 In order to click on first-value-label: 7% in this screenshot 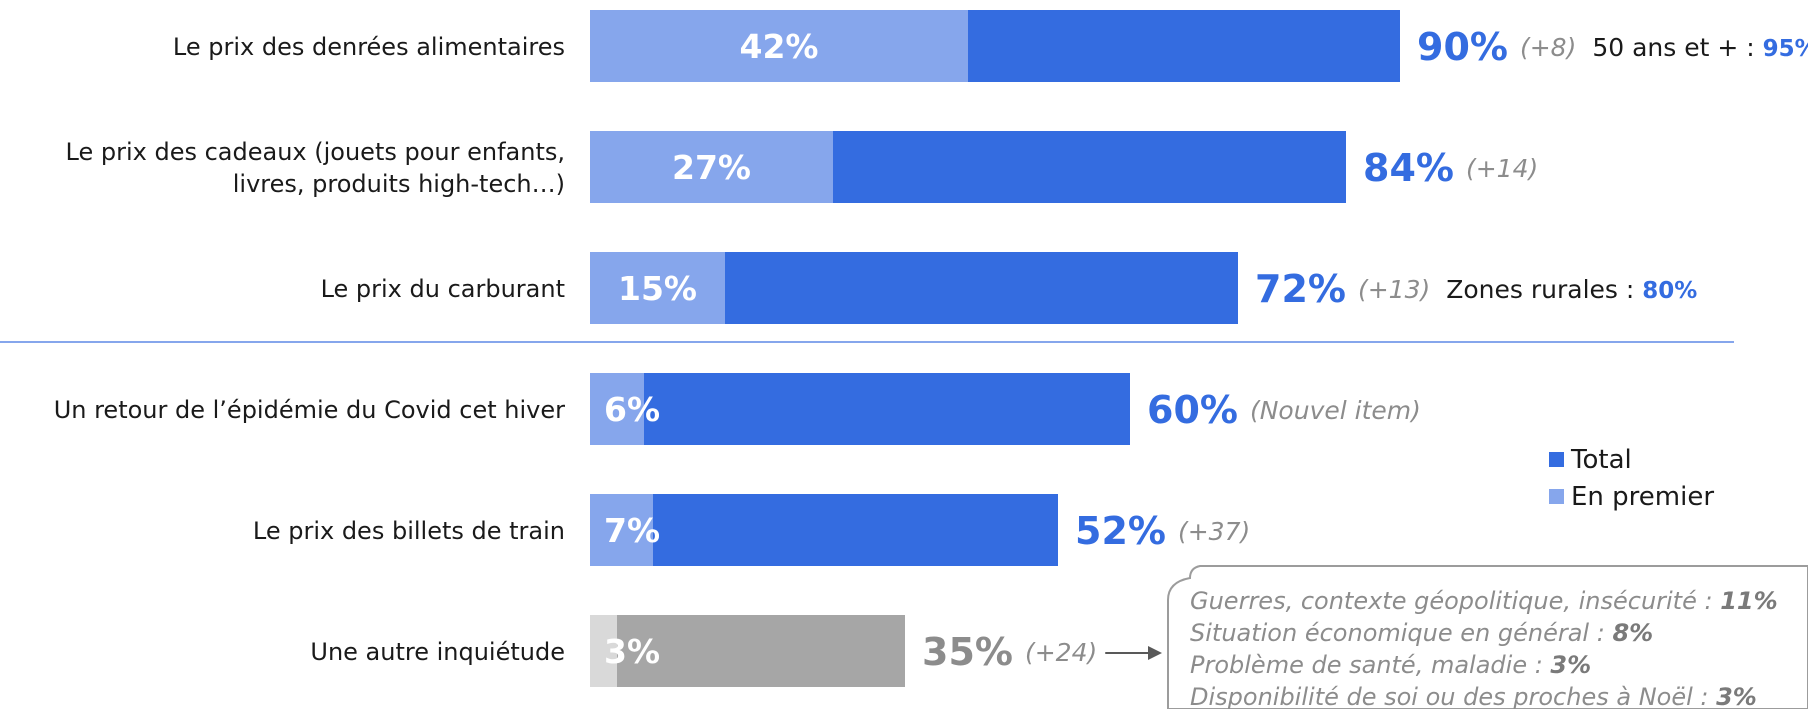, I will do `click(632, 530)`.